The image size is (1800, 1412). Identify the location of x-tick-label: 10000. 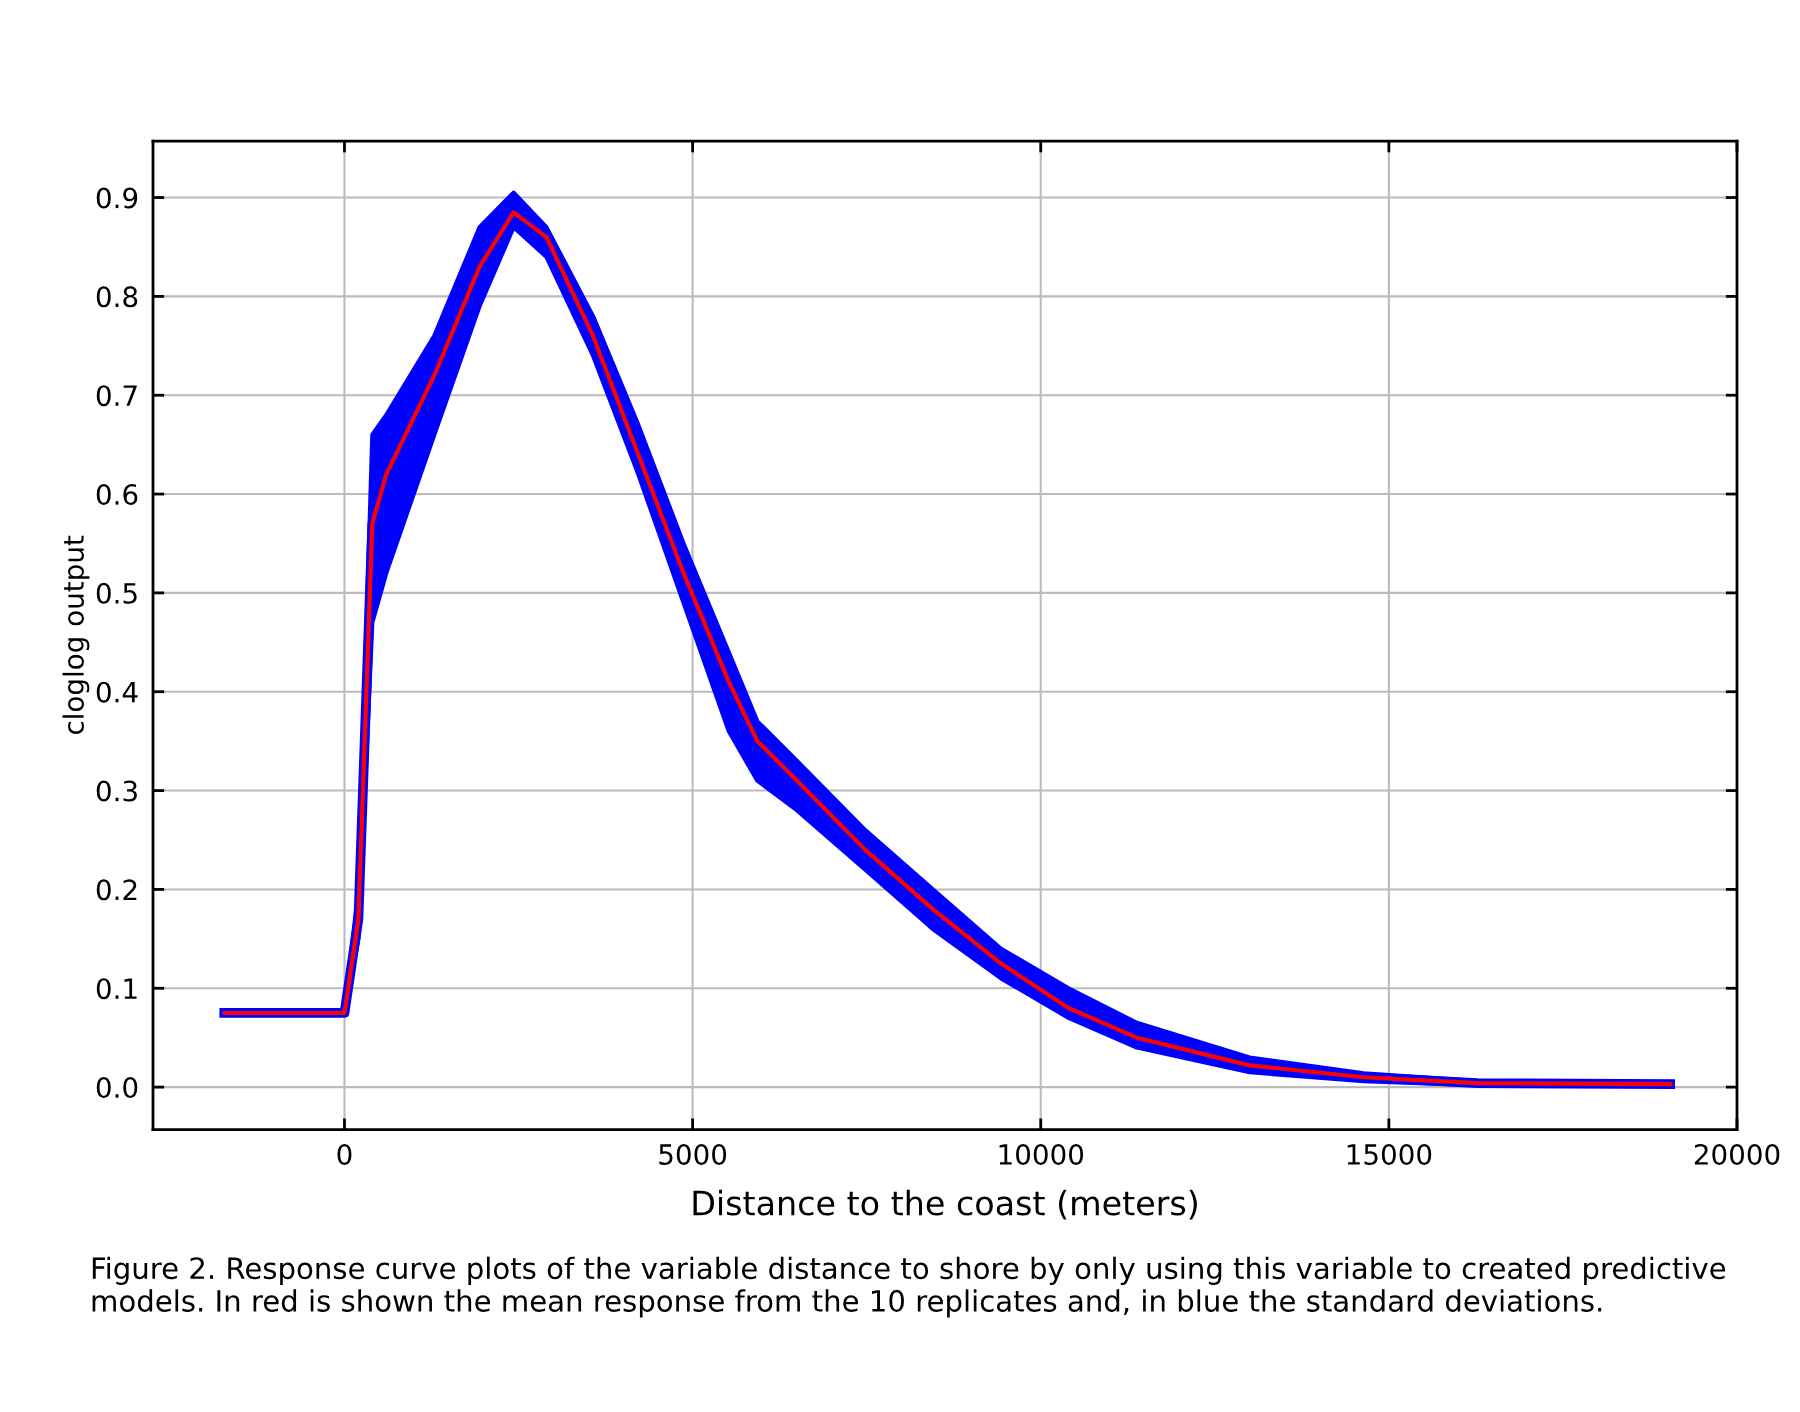
(1041, 1154).